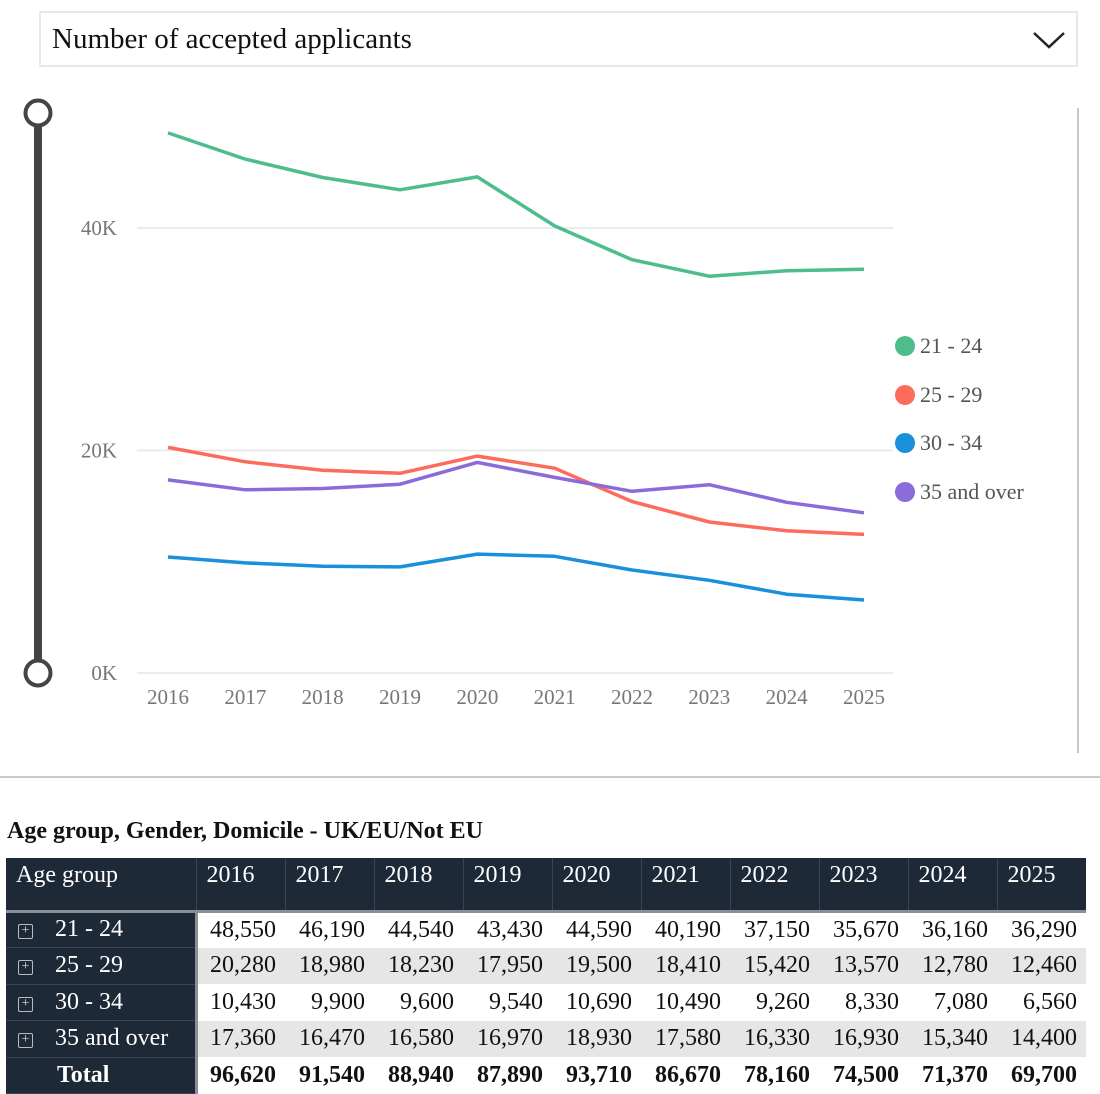 The height and width of the screenshot is (1094, 1100). I want to click on table-cell: 36,160, so click(955, 929).